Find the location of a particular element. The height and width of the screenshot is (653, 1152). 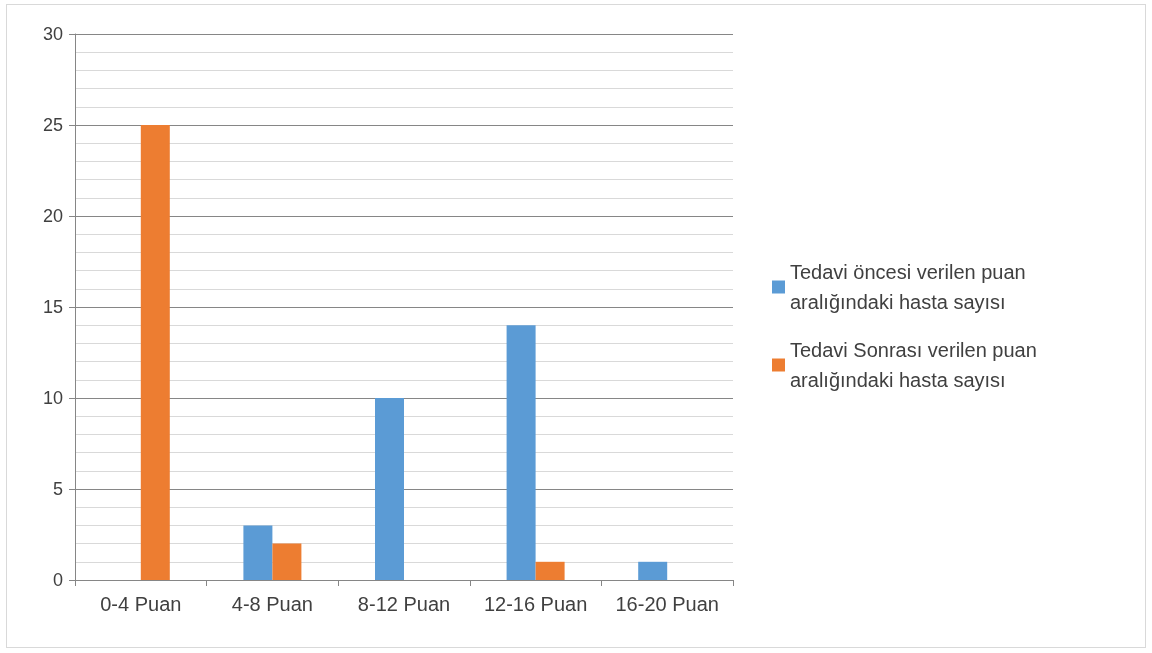

y-tick-label: 30 is located at coordinates (52, 34).